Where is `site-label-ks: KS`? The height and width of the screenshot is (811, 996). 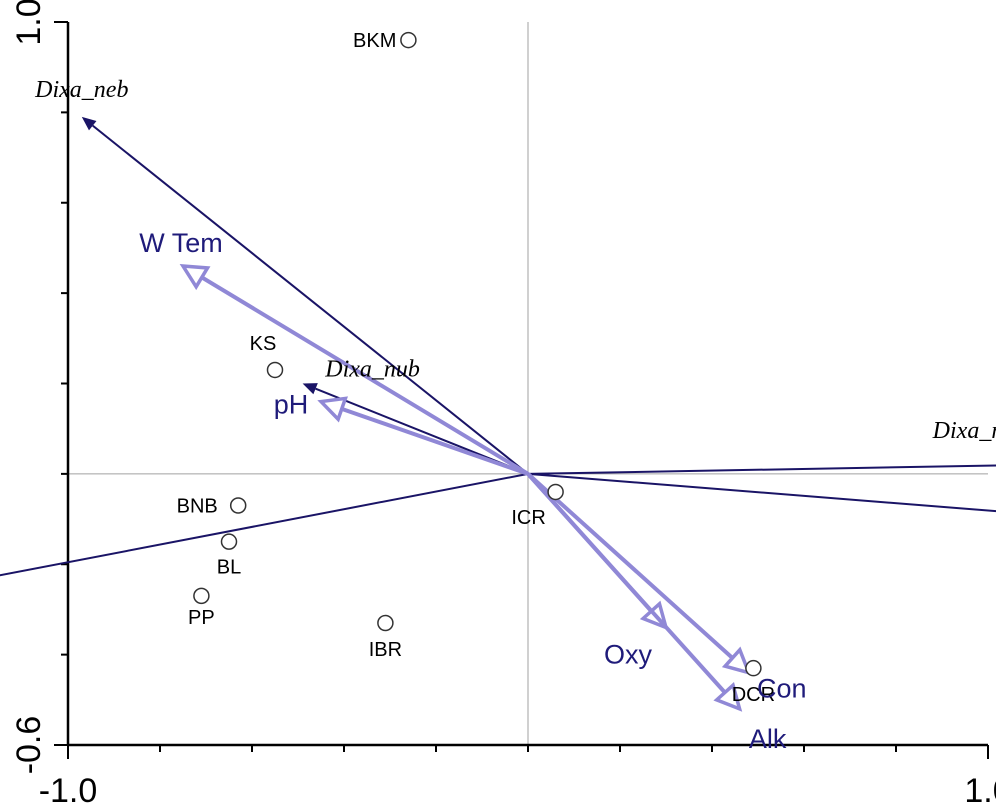 site-label-ks: KS is located at coordinates (263, 344).